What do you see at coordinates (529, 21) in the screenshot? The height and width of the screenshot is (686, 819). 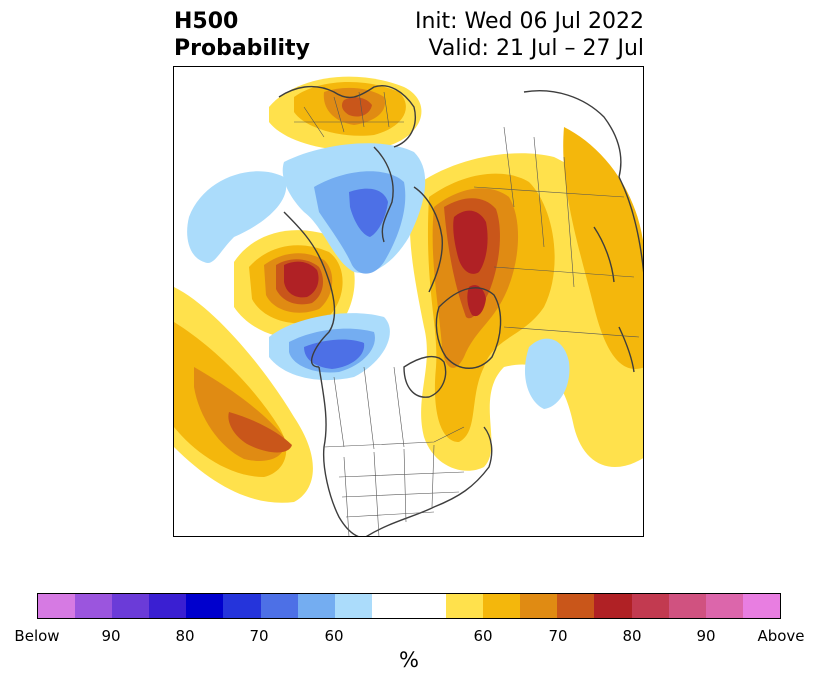 I see `init-date: Init: Wed 06 Jul 2022` at bounding box center [529, 21].